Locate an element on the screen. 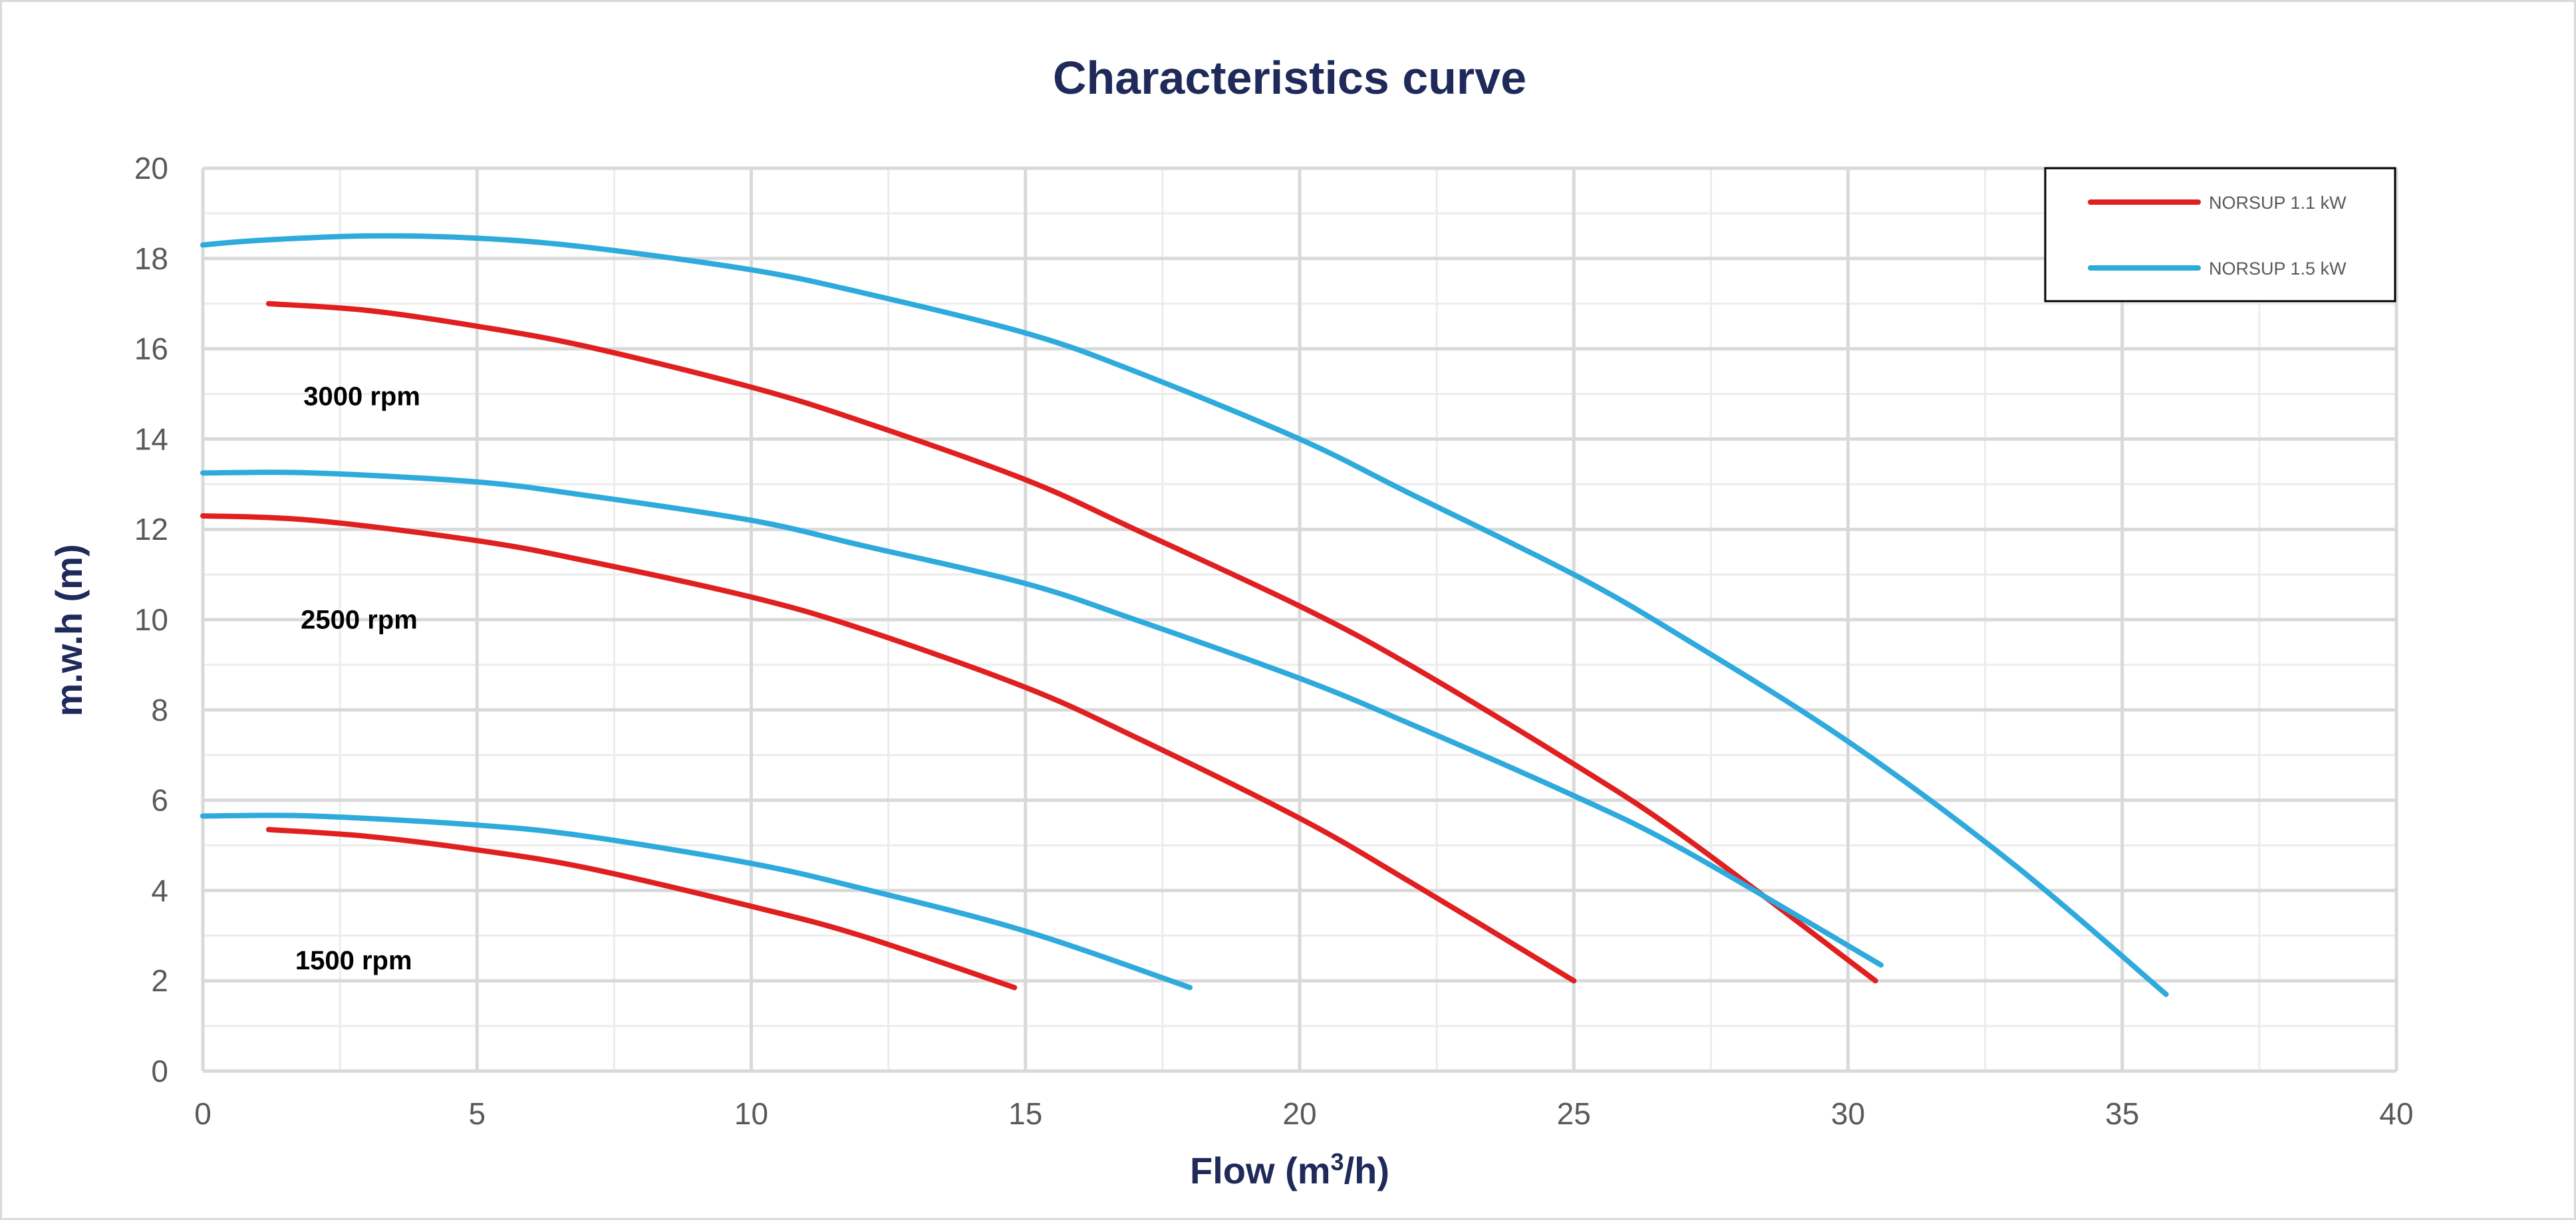 The width and height of the screenshot is (2576, 1222). x-tick-label: 15 is located at coordinates (1025, 1113).